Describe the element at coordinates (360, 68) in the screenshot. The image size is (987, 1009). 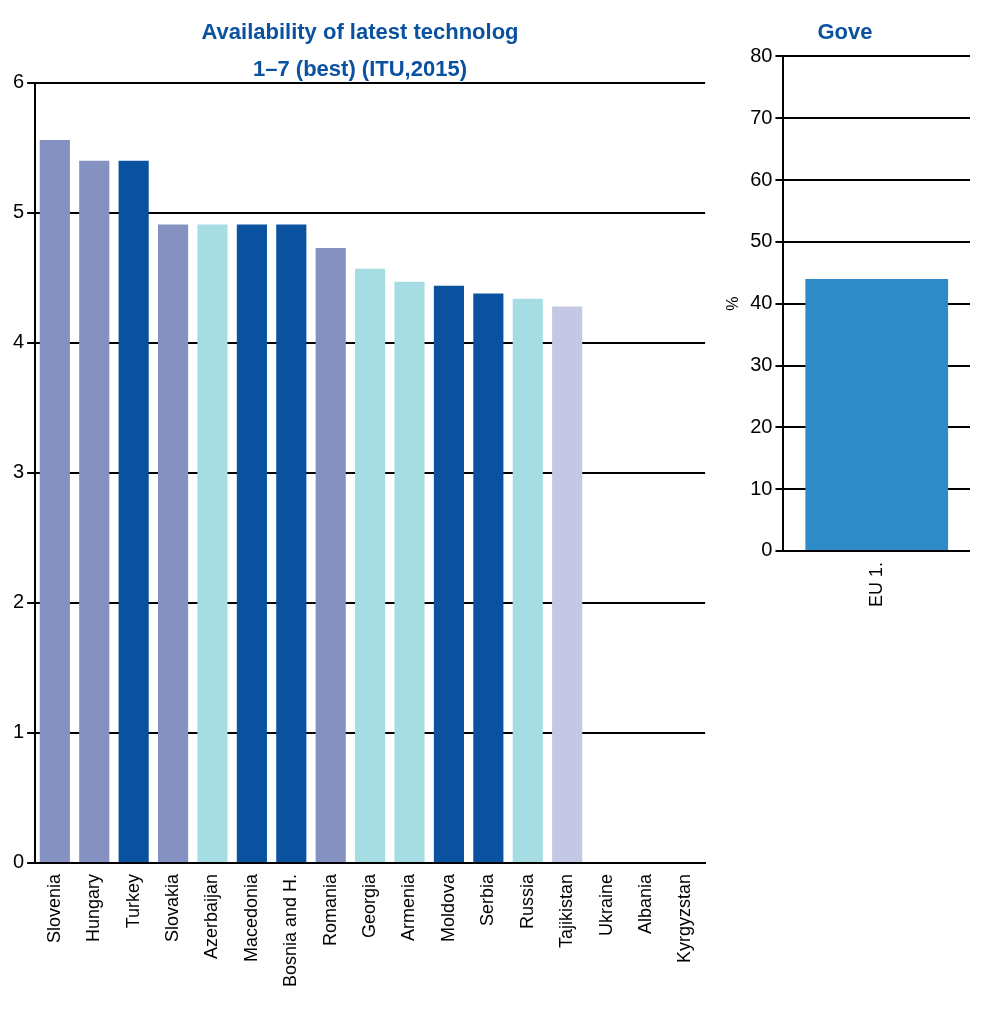
I see `chart-subtitle: 1–7 (best) (ITU,2015)` at that location.